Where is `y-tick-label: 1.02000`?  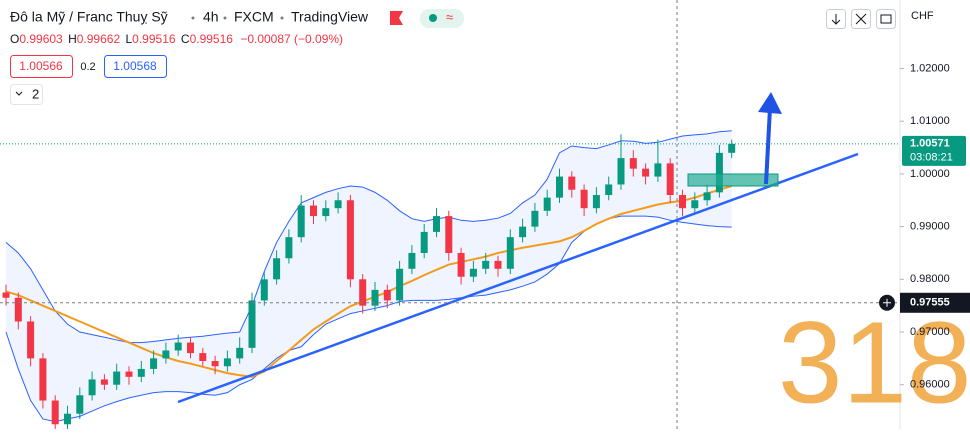 y-tick-label: 1.02000 is located at coordinates (930, 68).